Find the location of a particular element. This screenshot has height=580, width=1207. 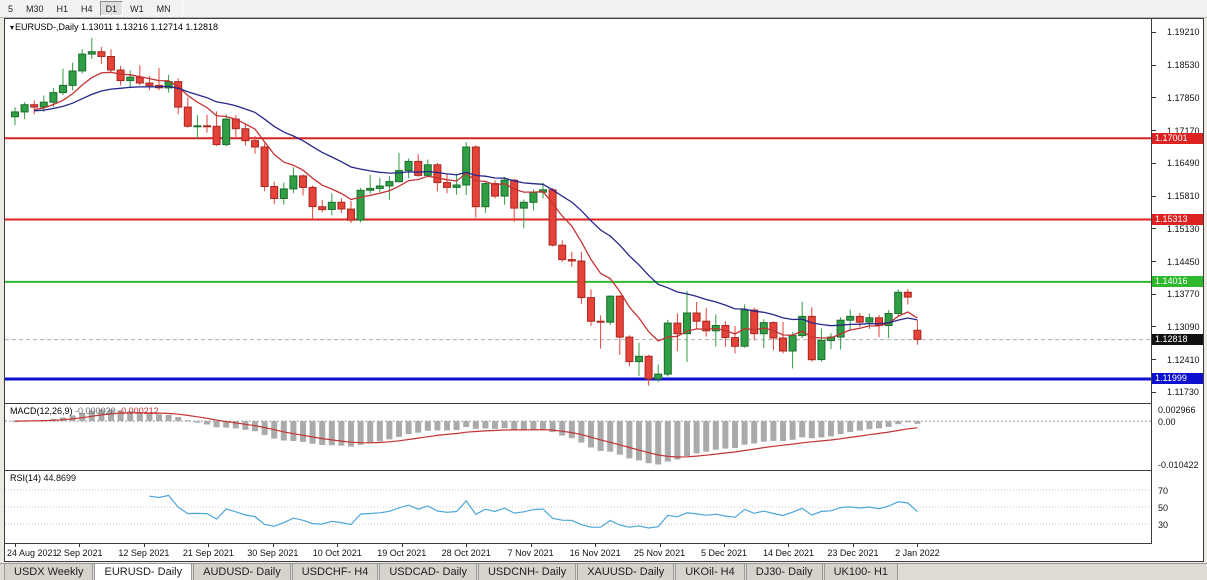

macd-signal-line is located at coordinates (466, 435).